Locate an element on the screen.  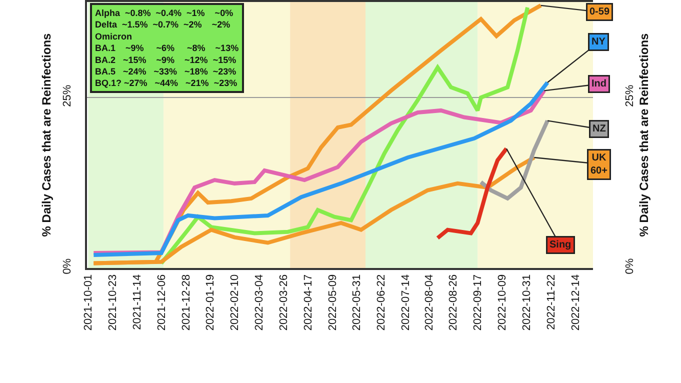
x-tick-label: 2022-05-31 is located at coordinates (357, 302).